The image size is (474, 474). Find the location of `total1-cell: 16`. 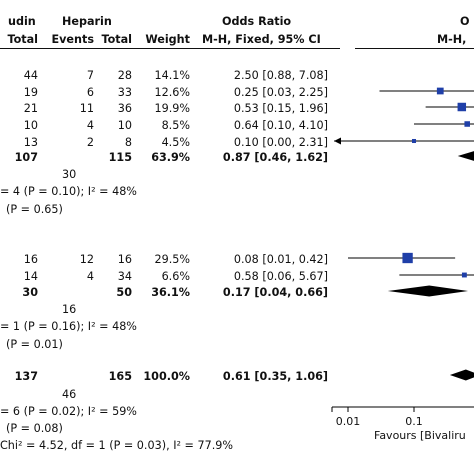

total1-cell: 16 is located at coordinates (30, 259).